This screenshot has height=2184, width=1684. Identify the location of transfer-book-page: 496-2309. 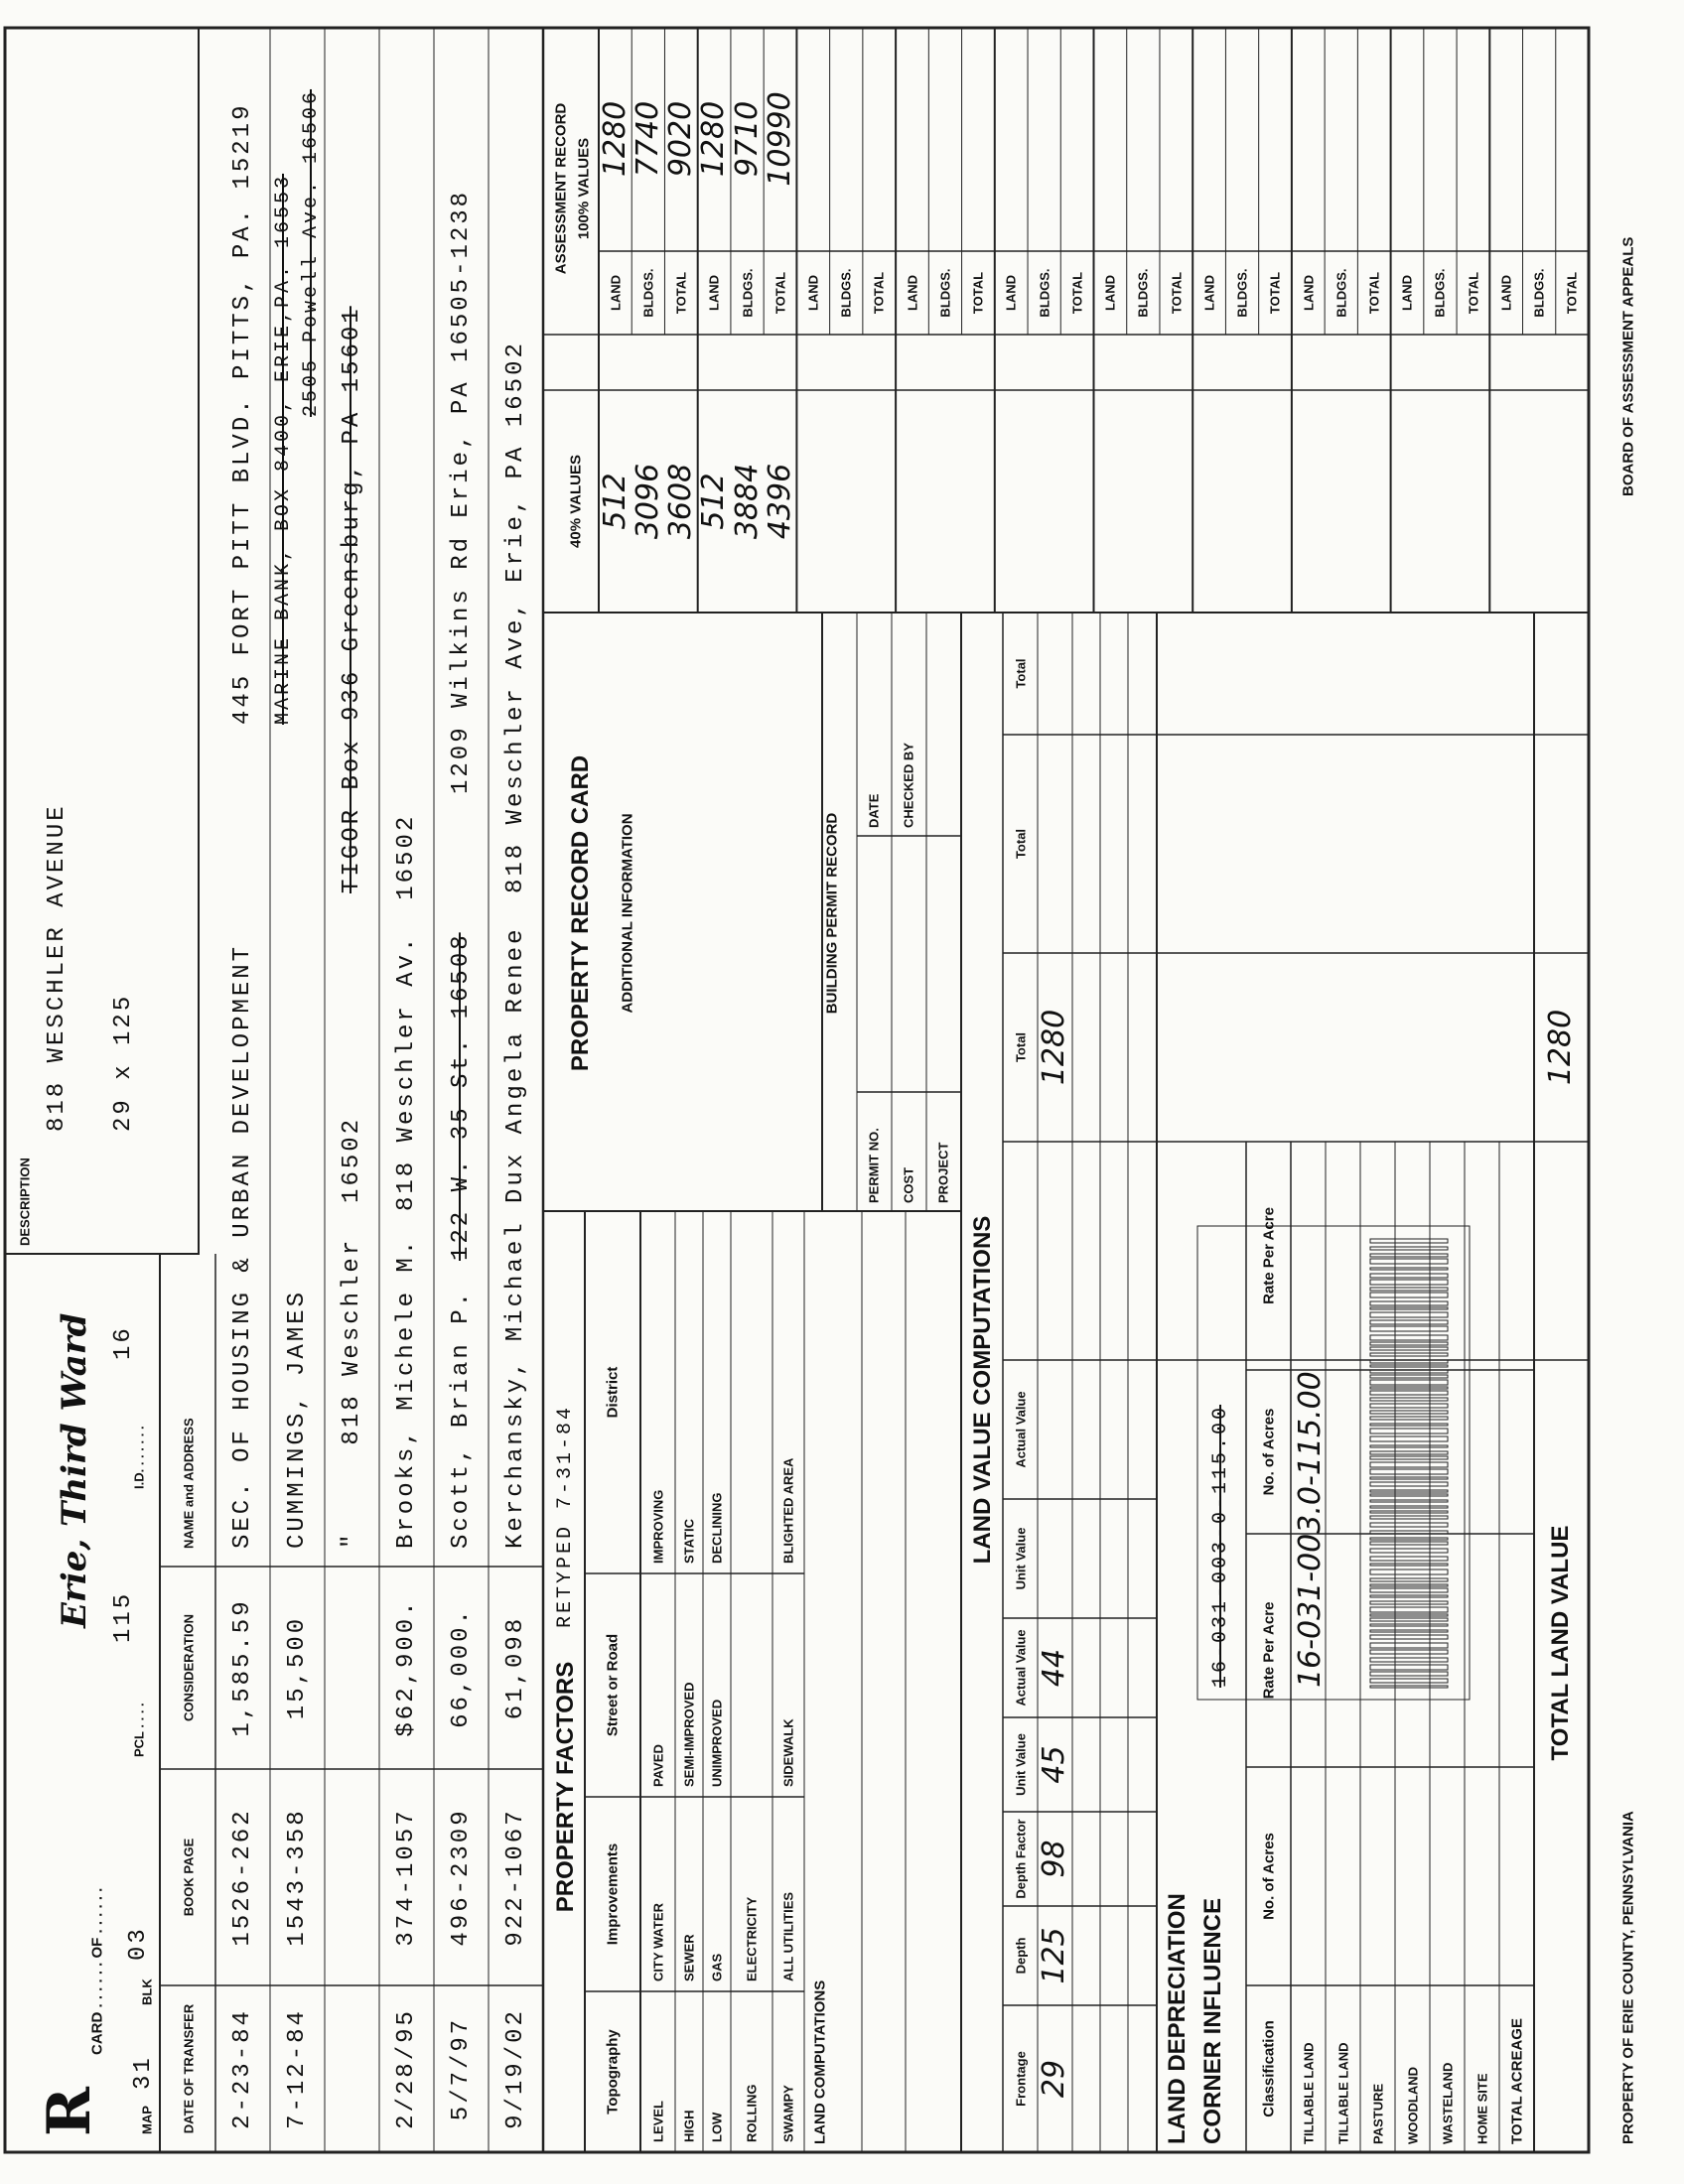
(461, 1877).